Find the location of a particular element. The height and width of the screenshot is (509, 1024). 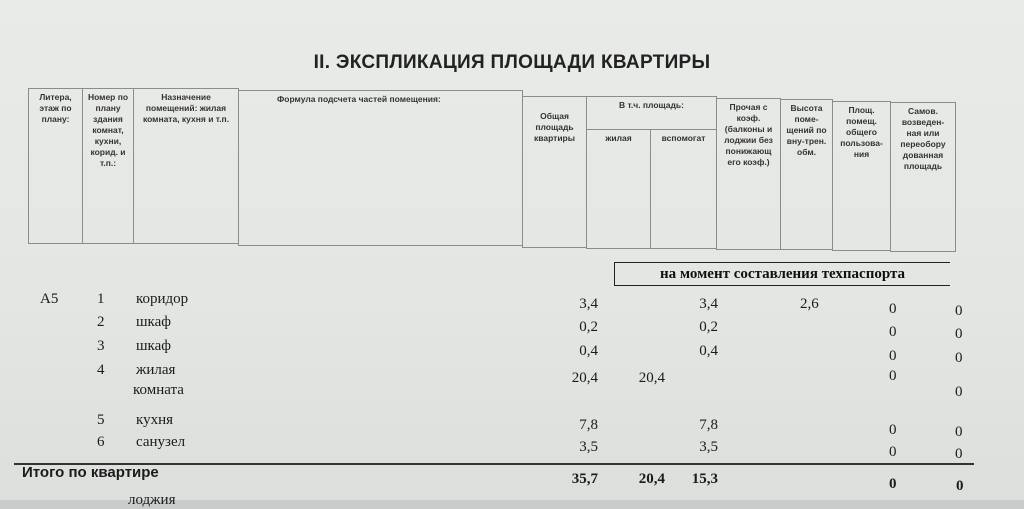

row-name: жилая is located at coordinates (156, 370).